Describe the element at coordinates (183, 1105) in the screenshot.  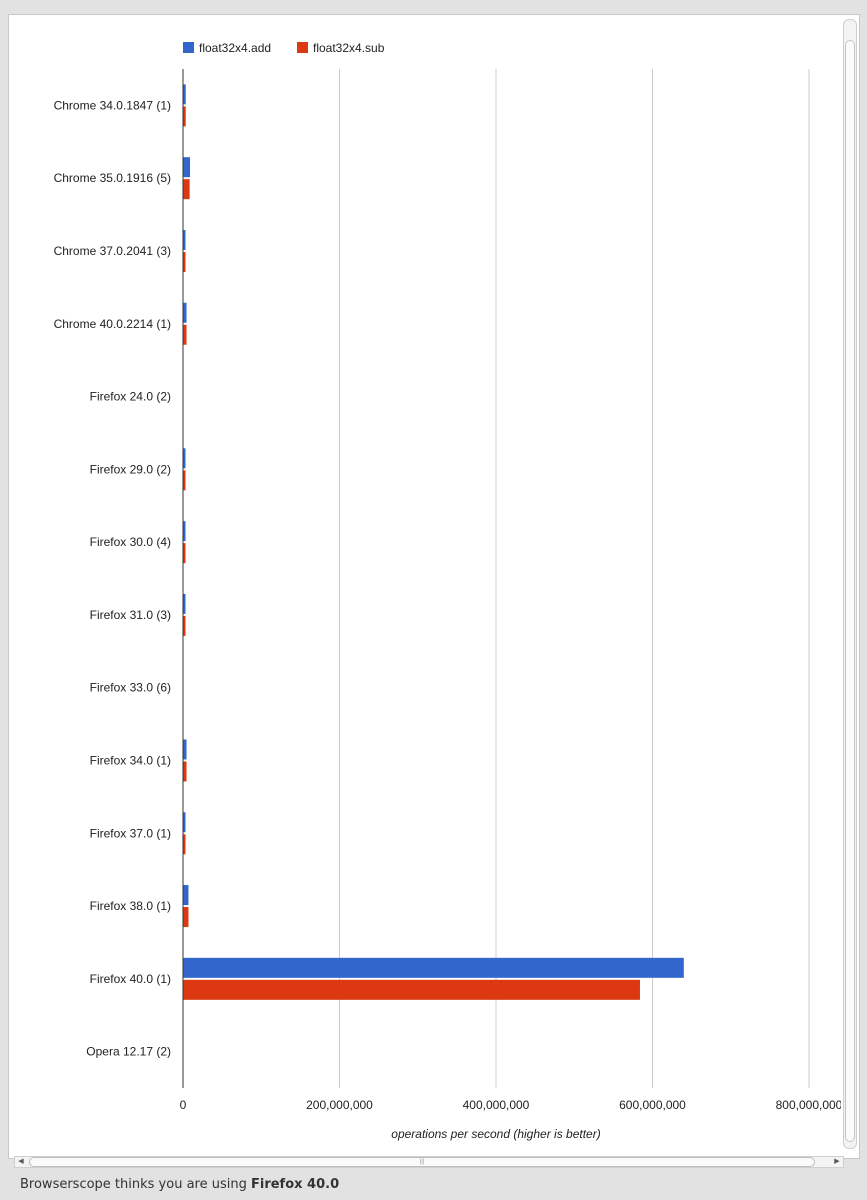
I see `x-tick-label: 0` at that location.